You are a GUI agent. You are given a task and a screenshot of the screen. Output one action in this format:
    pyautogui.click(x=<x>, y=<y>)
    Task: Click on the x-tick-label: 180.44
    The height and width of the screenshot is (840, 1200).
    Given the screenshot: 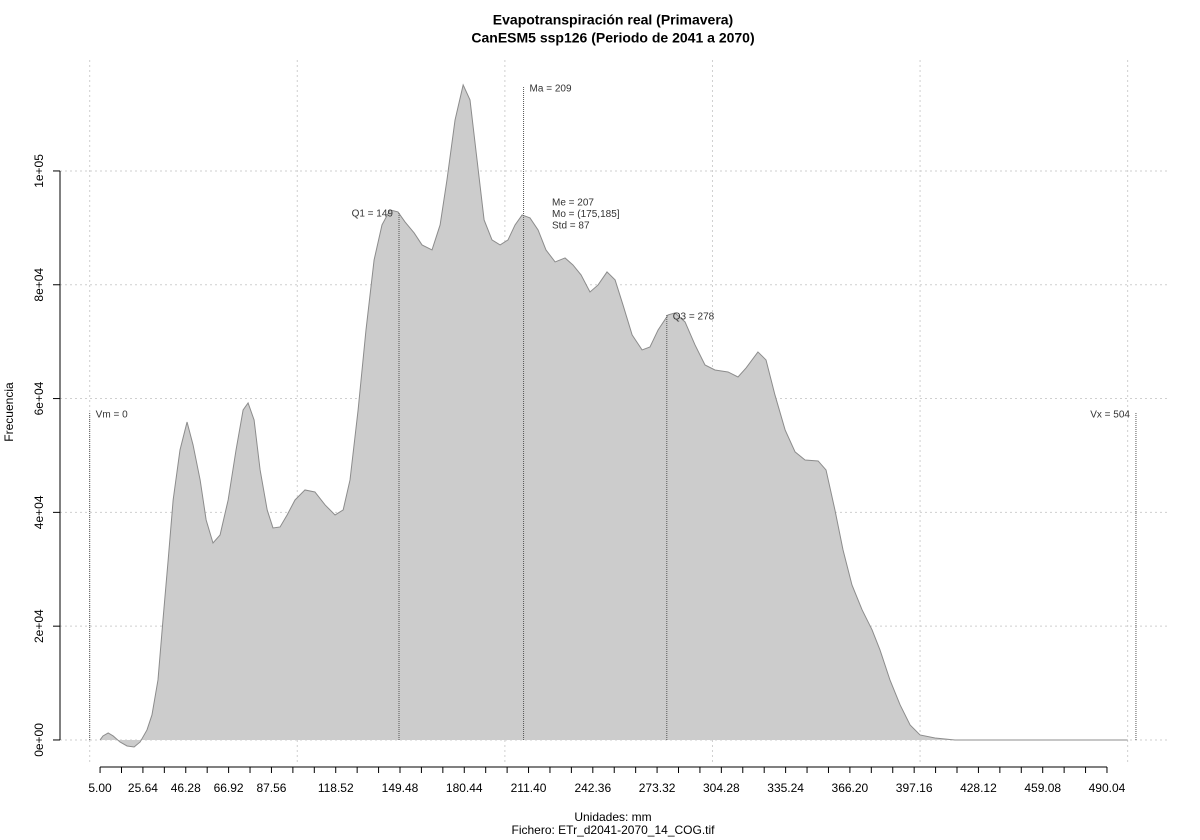 What is the action you would take?
    pyautogui.click(x=464, y=788)
    